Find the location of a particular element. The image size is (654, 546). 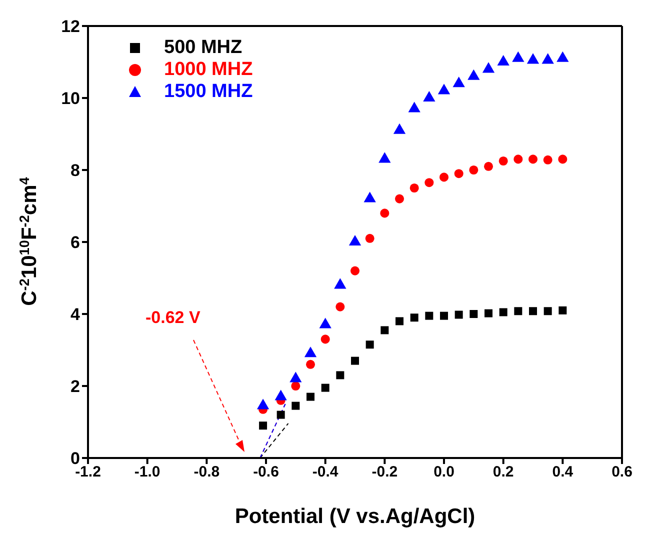

y-tick-label: 12 is located at coordinates (70, 26).